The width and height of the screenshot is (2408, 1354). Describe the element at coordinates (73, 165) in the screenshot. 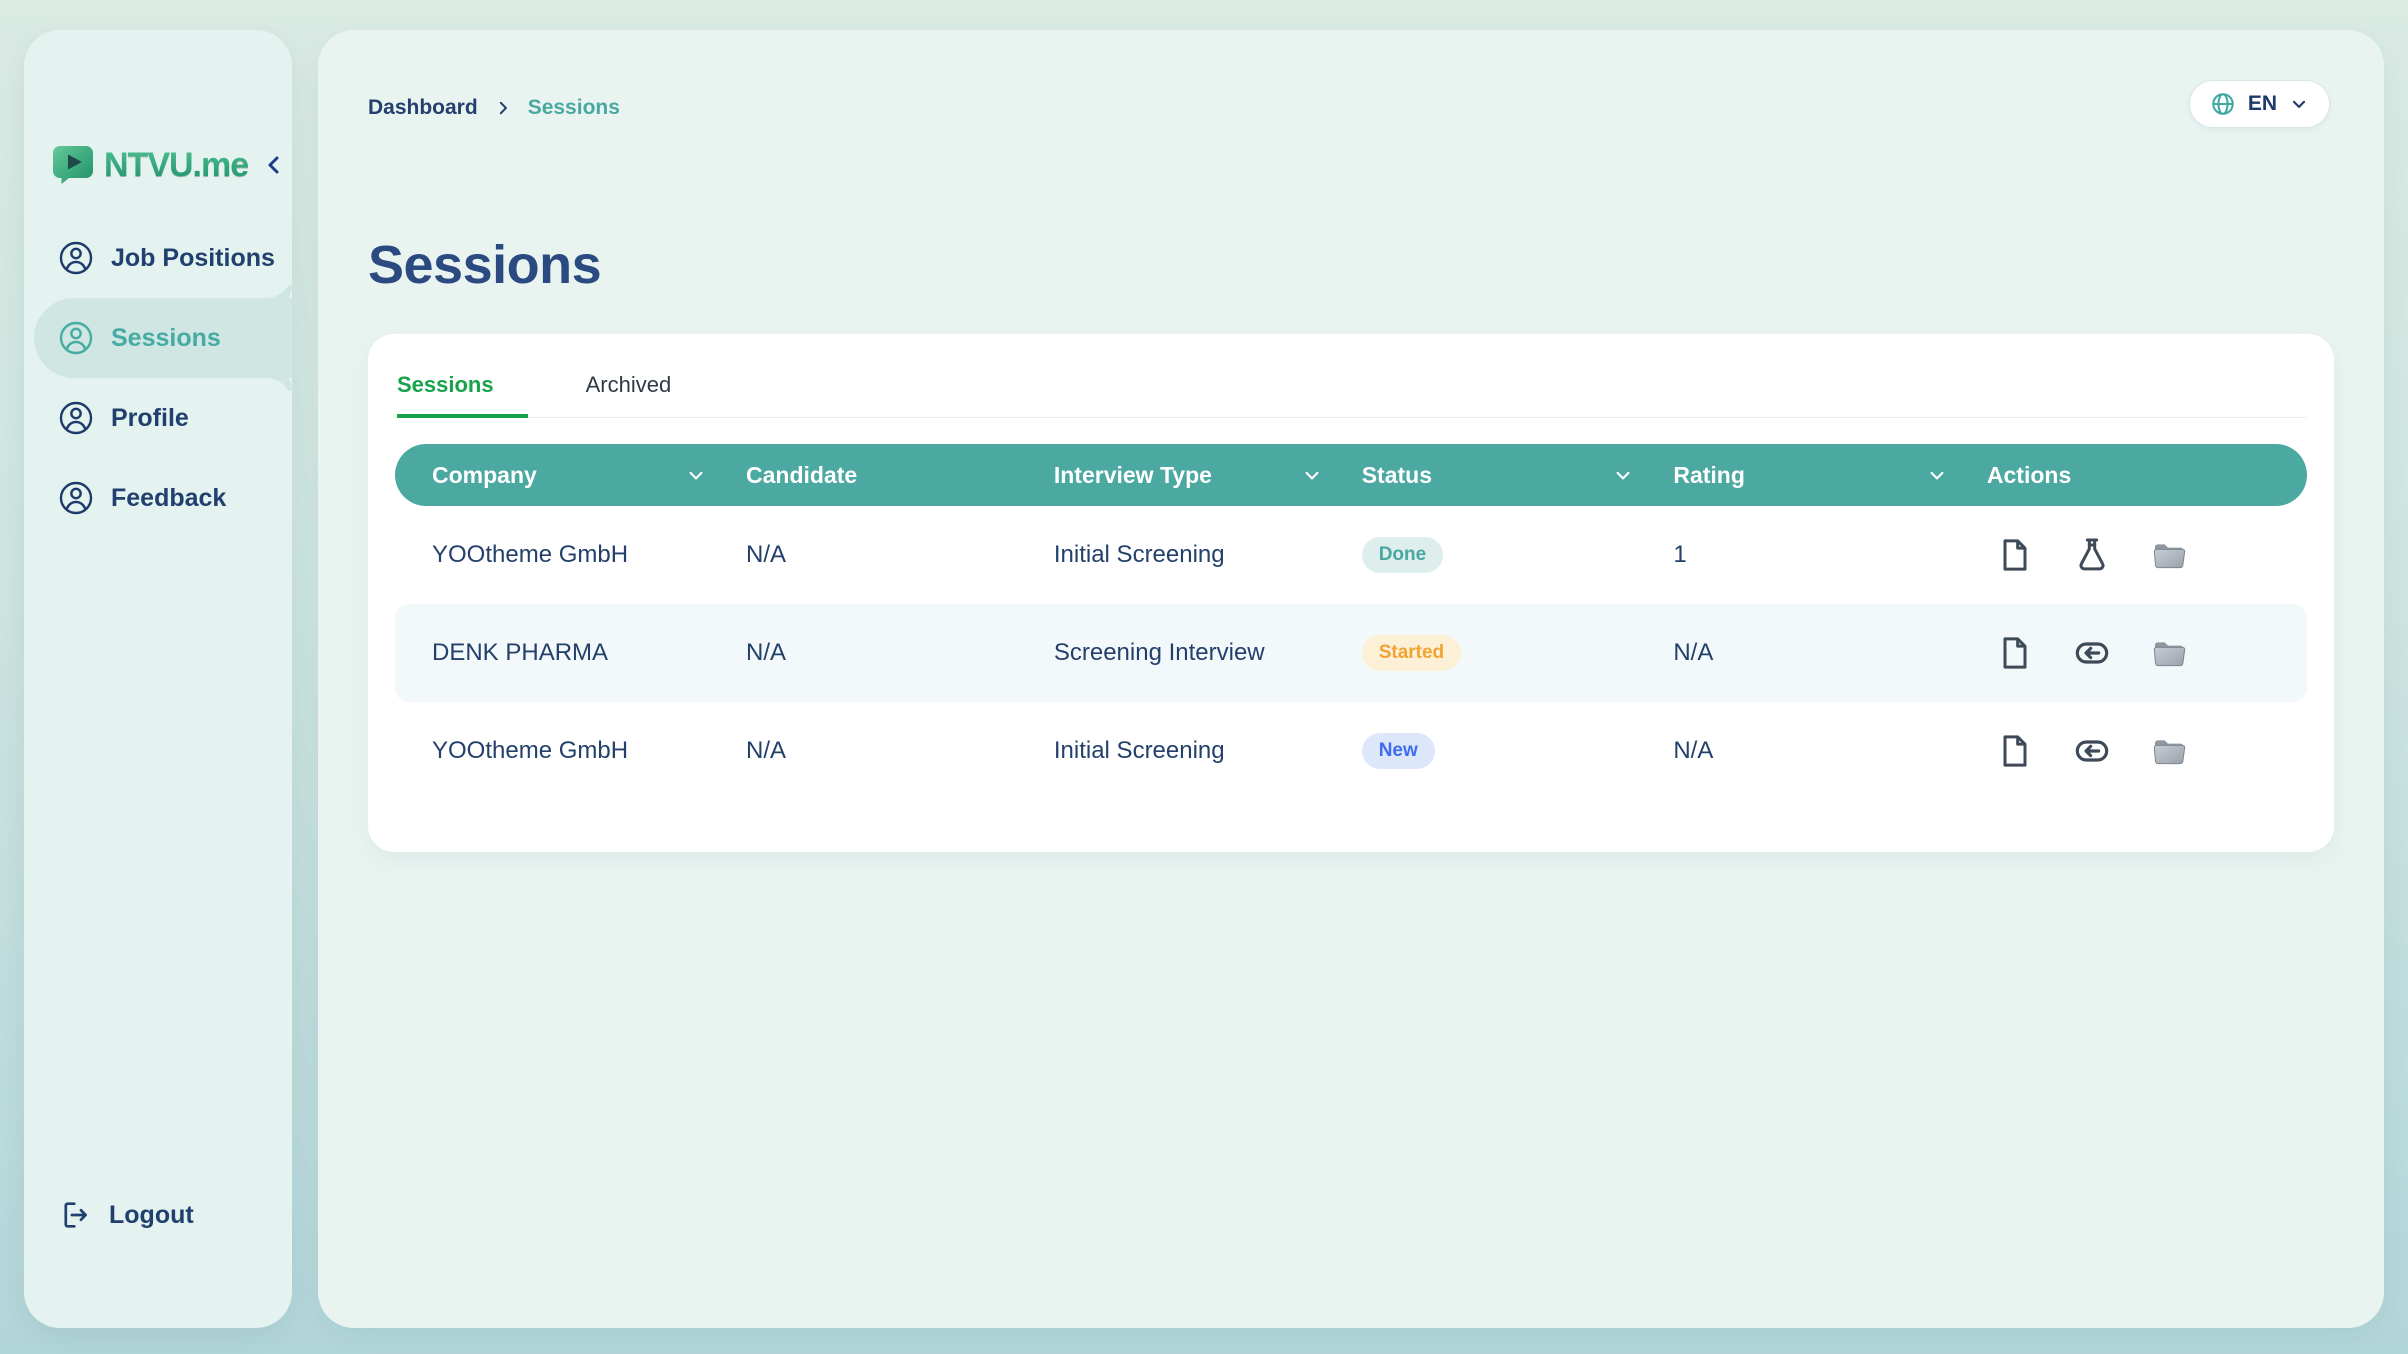

I see `brand-speech-bubble-play-icon` at that location.